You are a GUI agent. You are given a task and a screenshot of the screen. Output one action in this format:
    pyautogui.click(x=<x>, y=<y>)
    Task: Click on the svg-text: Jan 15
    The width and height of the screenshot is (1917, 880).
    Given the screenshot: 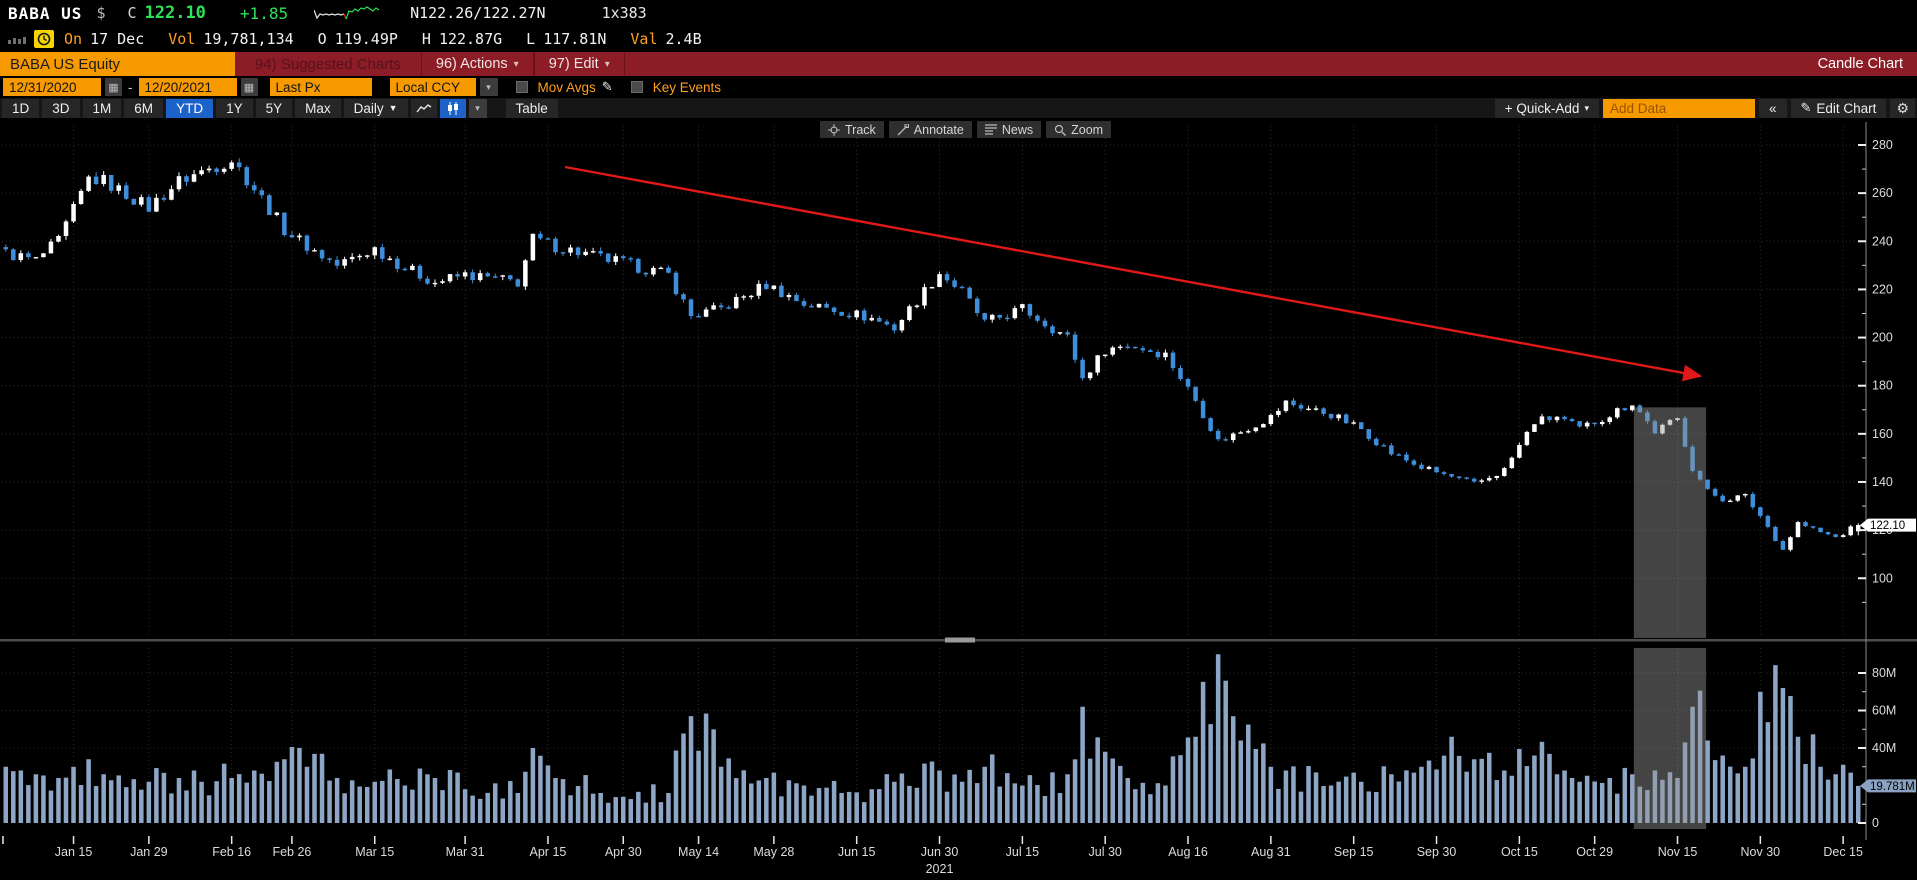 What is the action you would take?
    pyautogui.click(x=74, y=852)
    